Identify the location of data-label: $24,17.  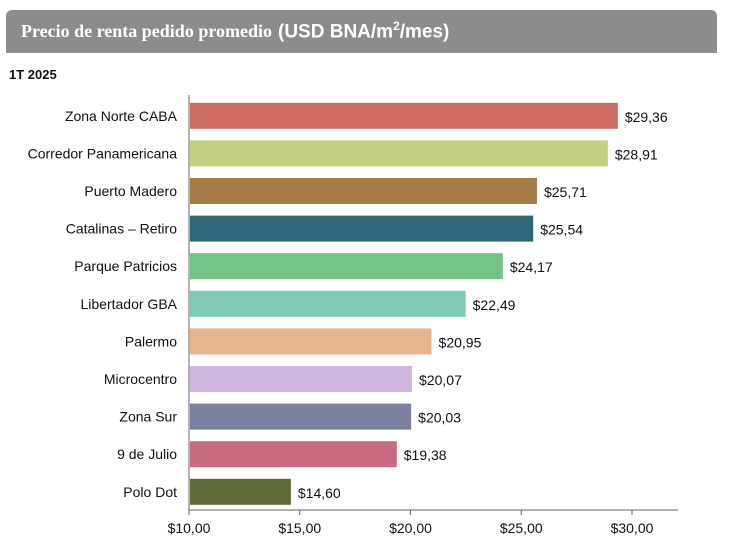
(531, 267).